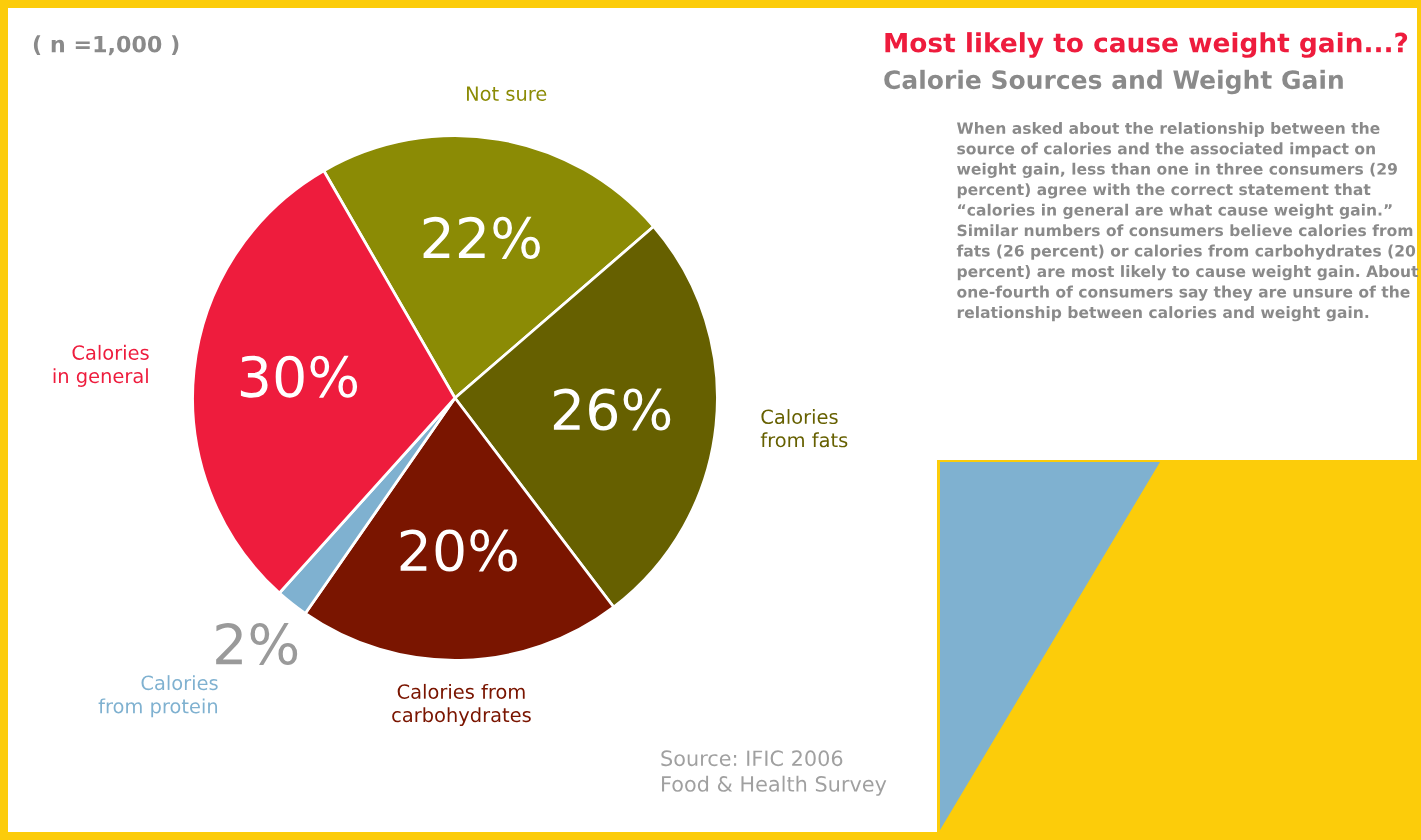 This screenshot has width=1421, height=840. Describe the element at coordinates (257, 643) in the screenshot. I see `data-label: 2%` at that location.